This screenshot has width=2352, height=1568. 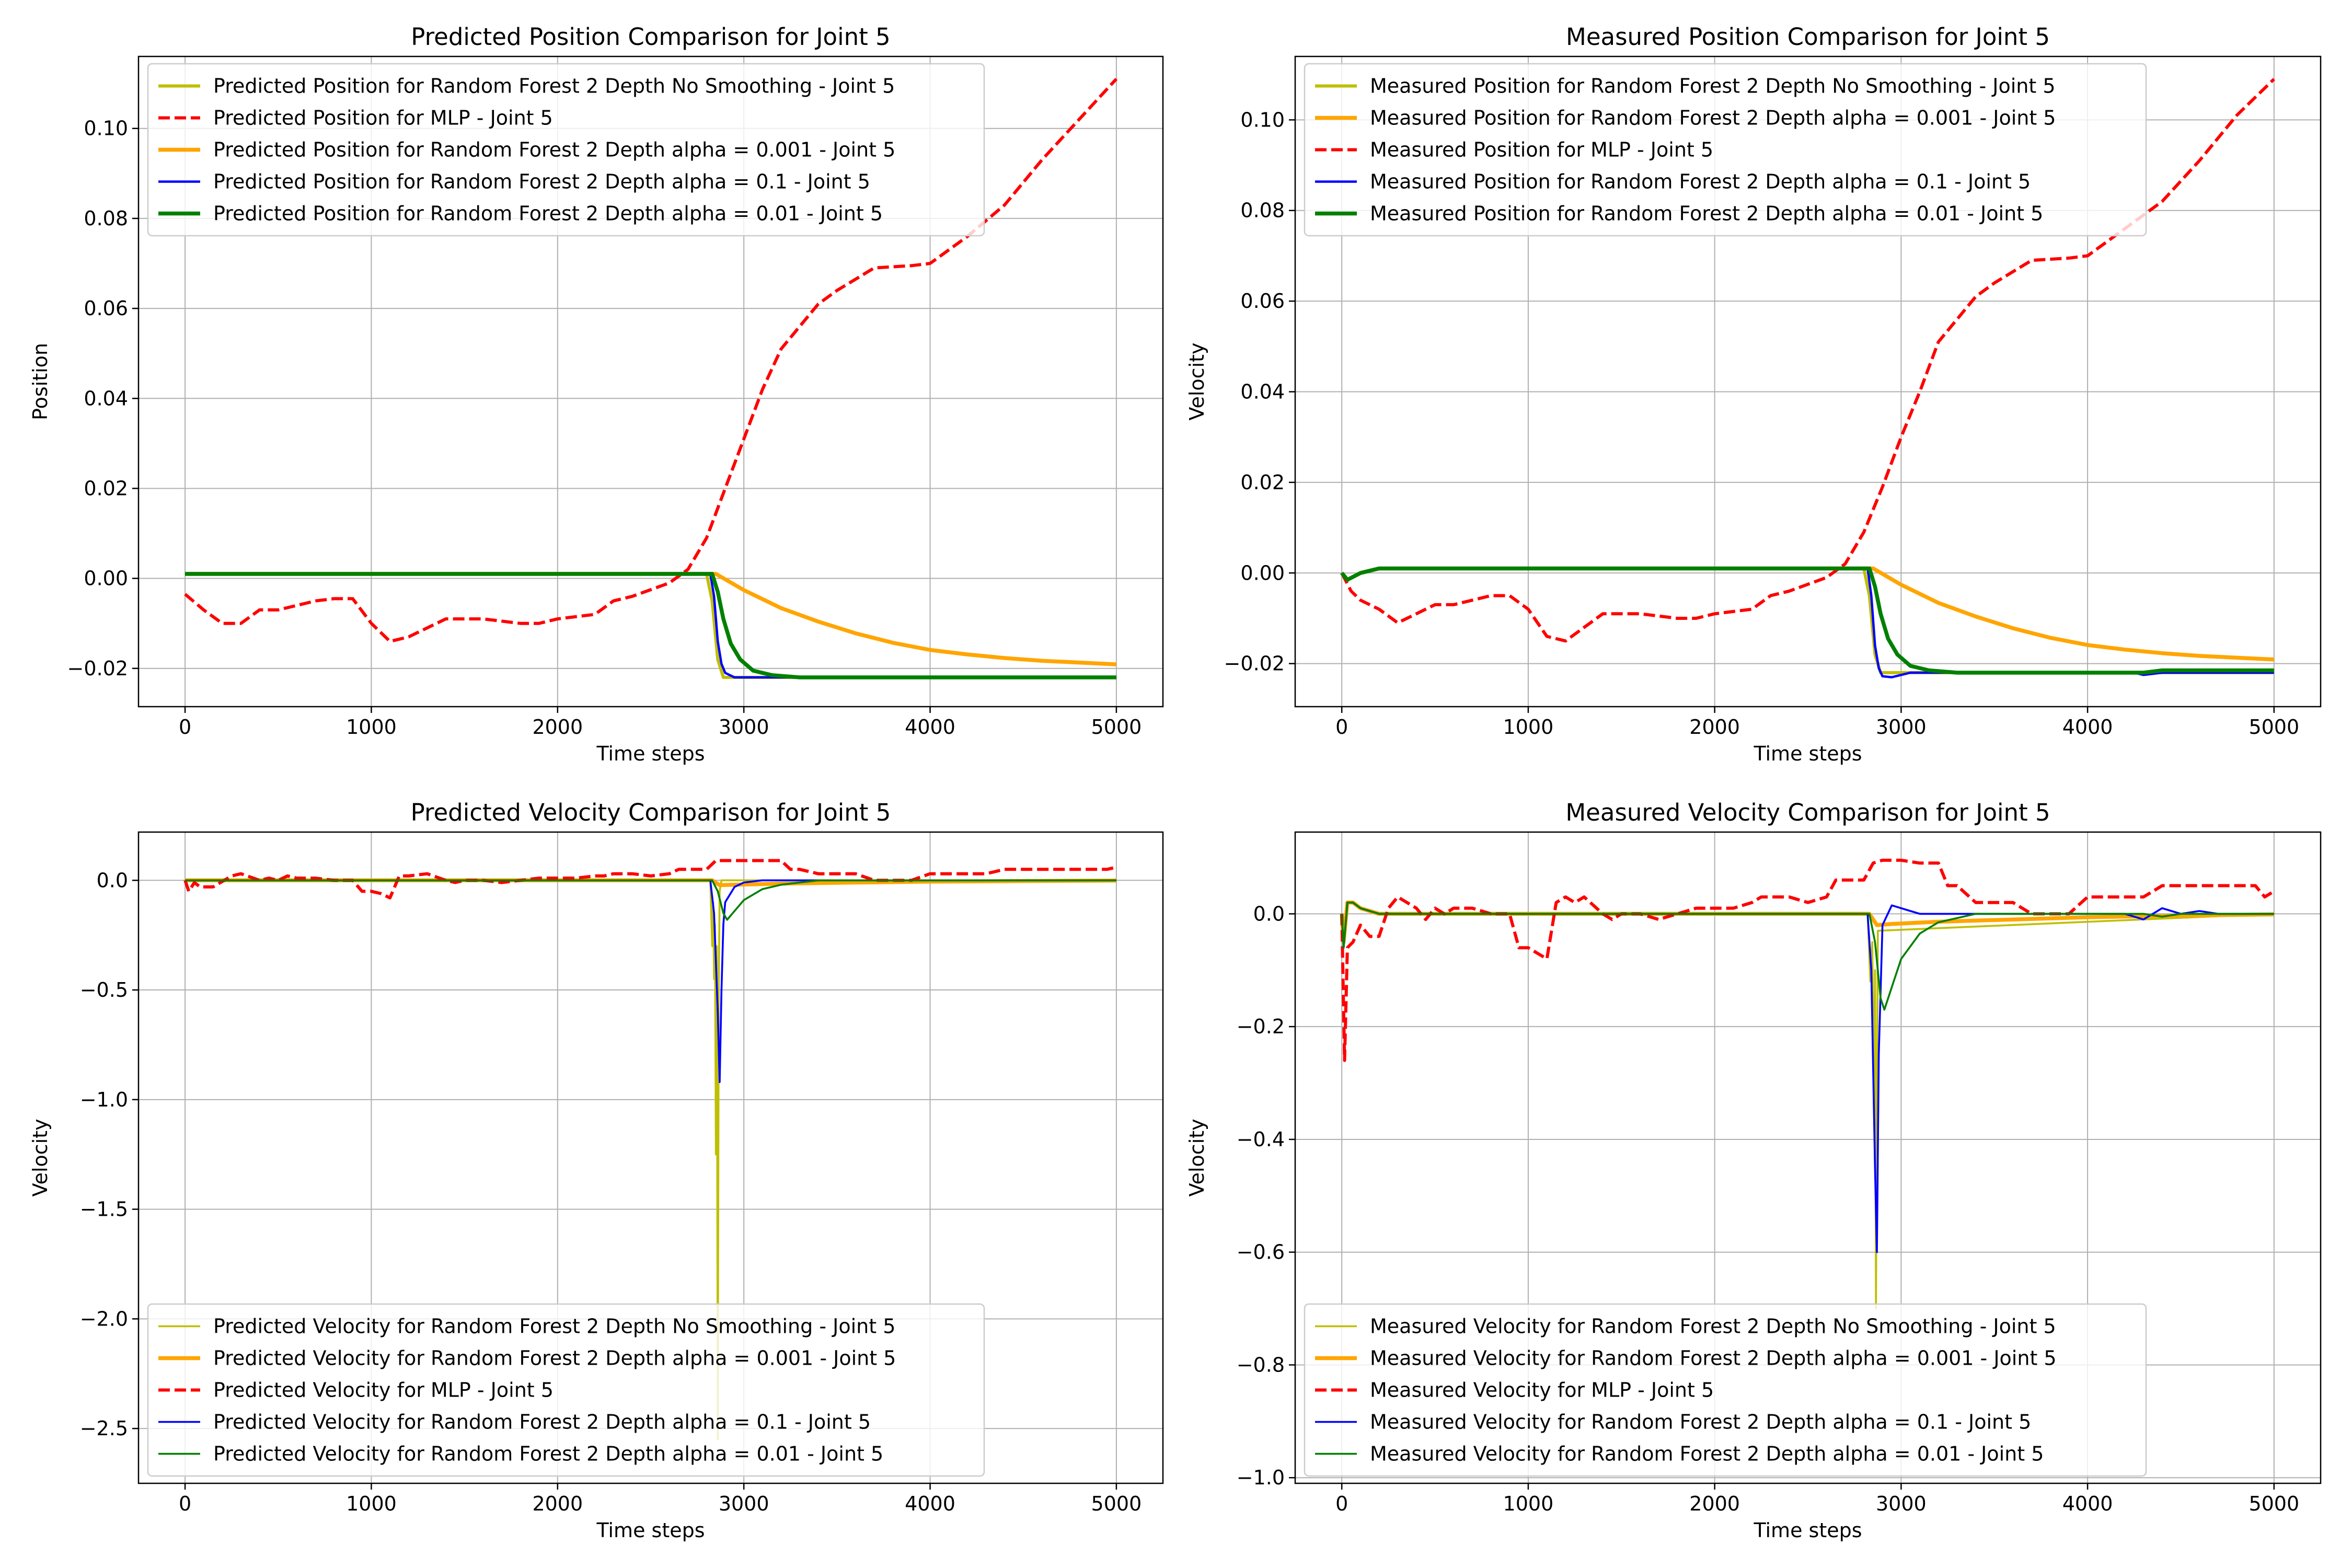 I want to click on y-tick-label: −0.5, so click(x=104, y=989).